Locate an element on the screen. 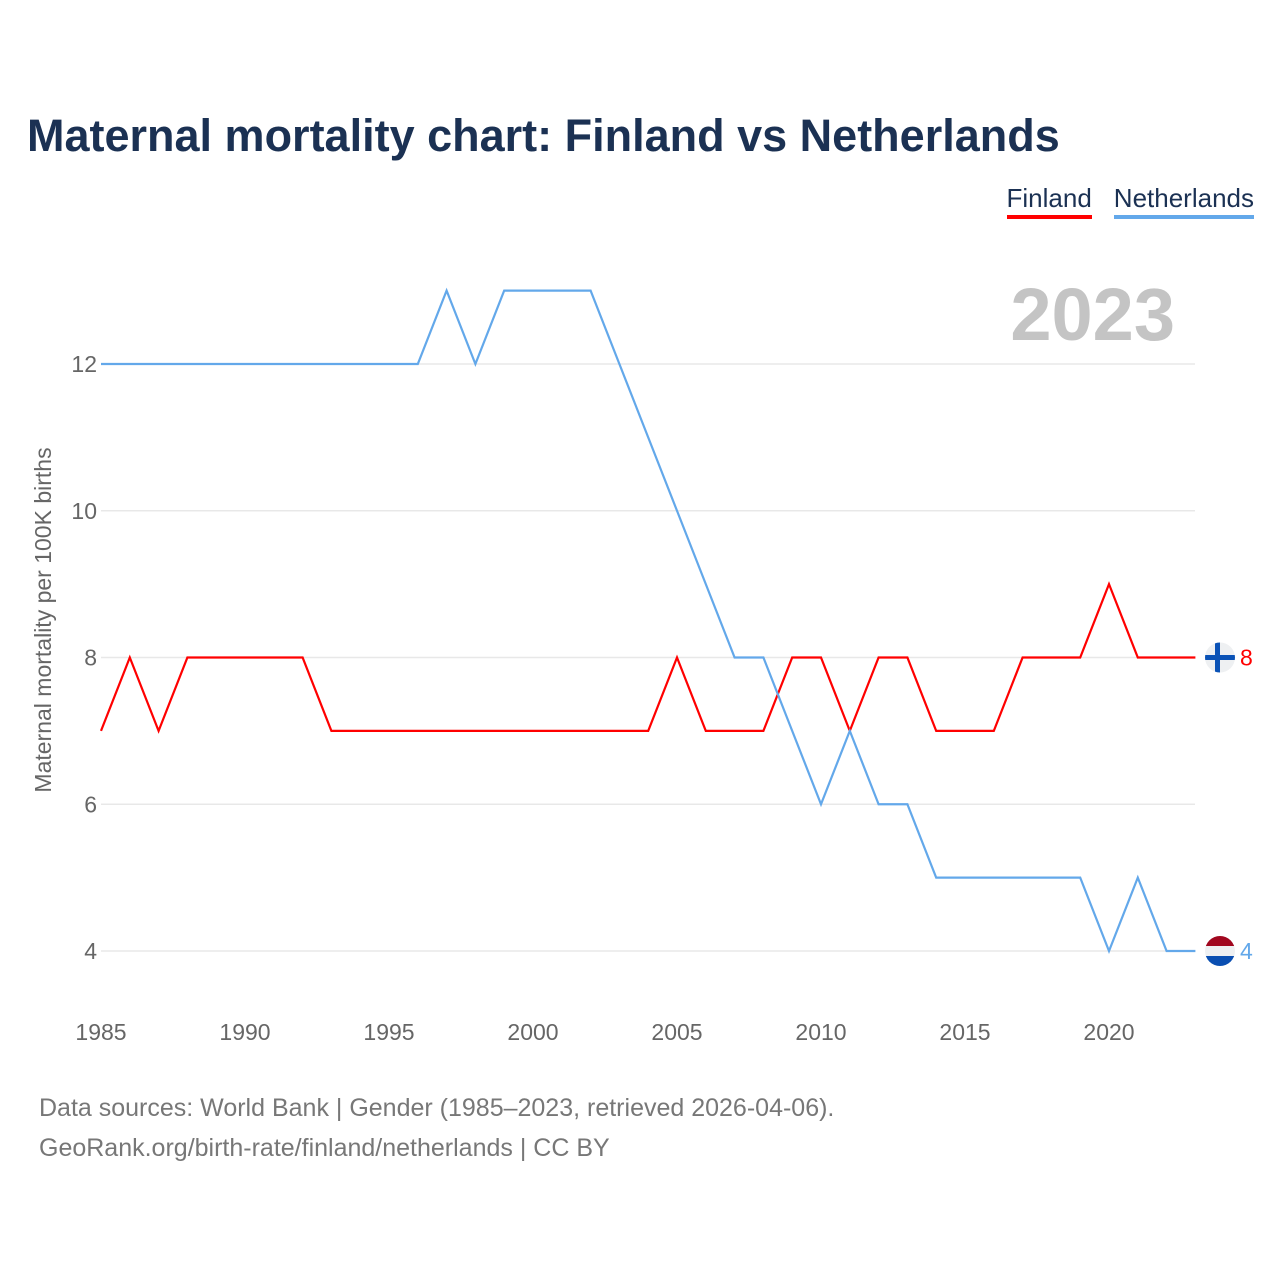 The height and width of the screenshot is (1280, 1280). series-line-finland is located at coordinates (647, 657).